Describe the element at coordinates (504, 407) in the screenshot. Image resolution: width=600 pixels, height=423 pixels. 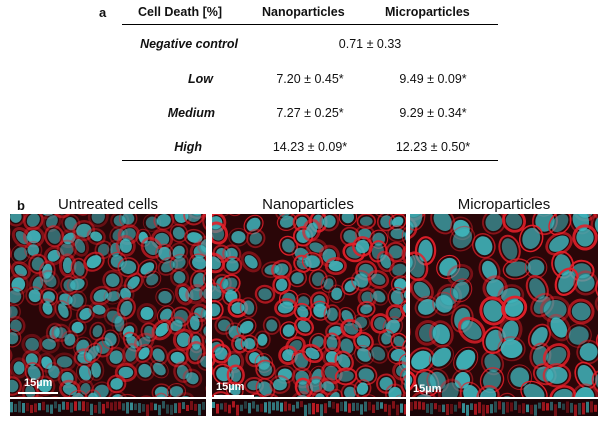
I see `orthogonal-slice-microparticles` at that location.